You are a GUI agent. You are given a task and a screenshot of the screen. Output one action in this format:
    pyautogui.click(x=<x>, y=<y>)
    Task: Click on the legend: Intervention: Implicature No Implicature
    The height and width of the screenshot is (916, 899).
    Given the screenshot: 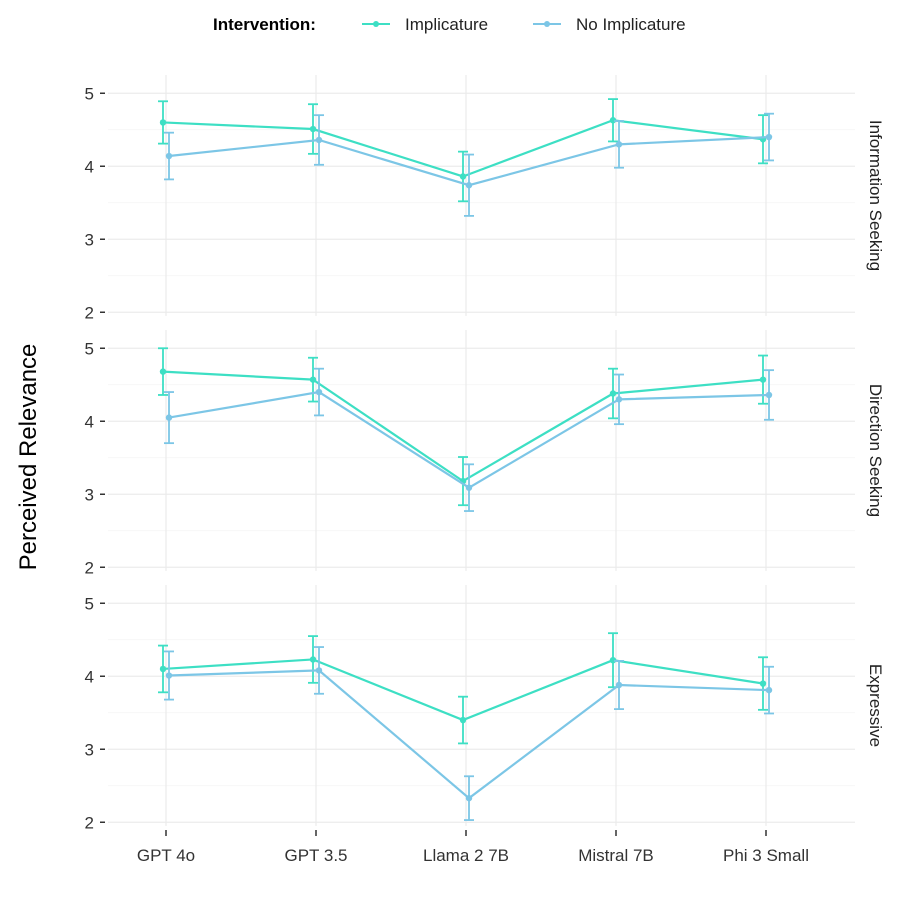 What is the action you would take?
    pyautogui.click(x=449, y=24)
    